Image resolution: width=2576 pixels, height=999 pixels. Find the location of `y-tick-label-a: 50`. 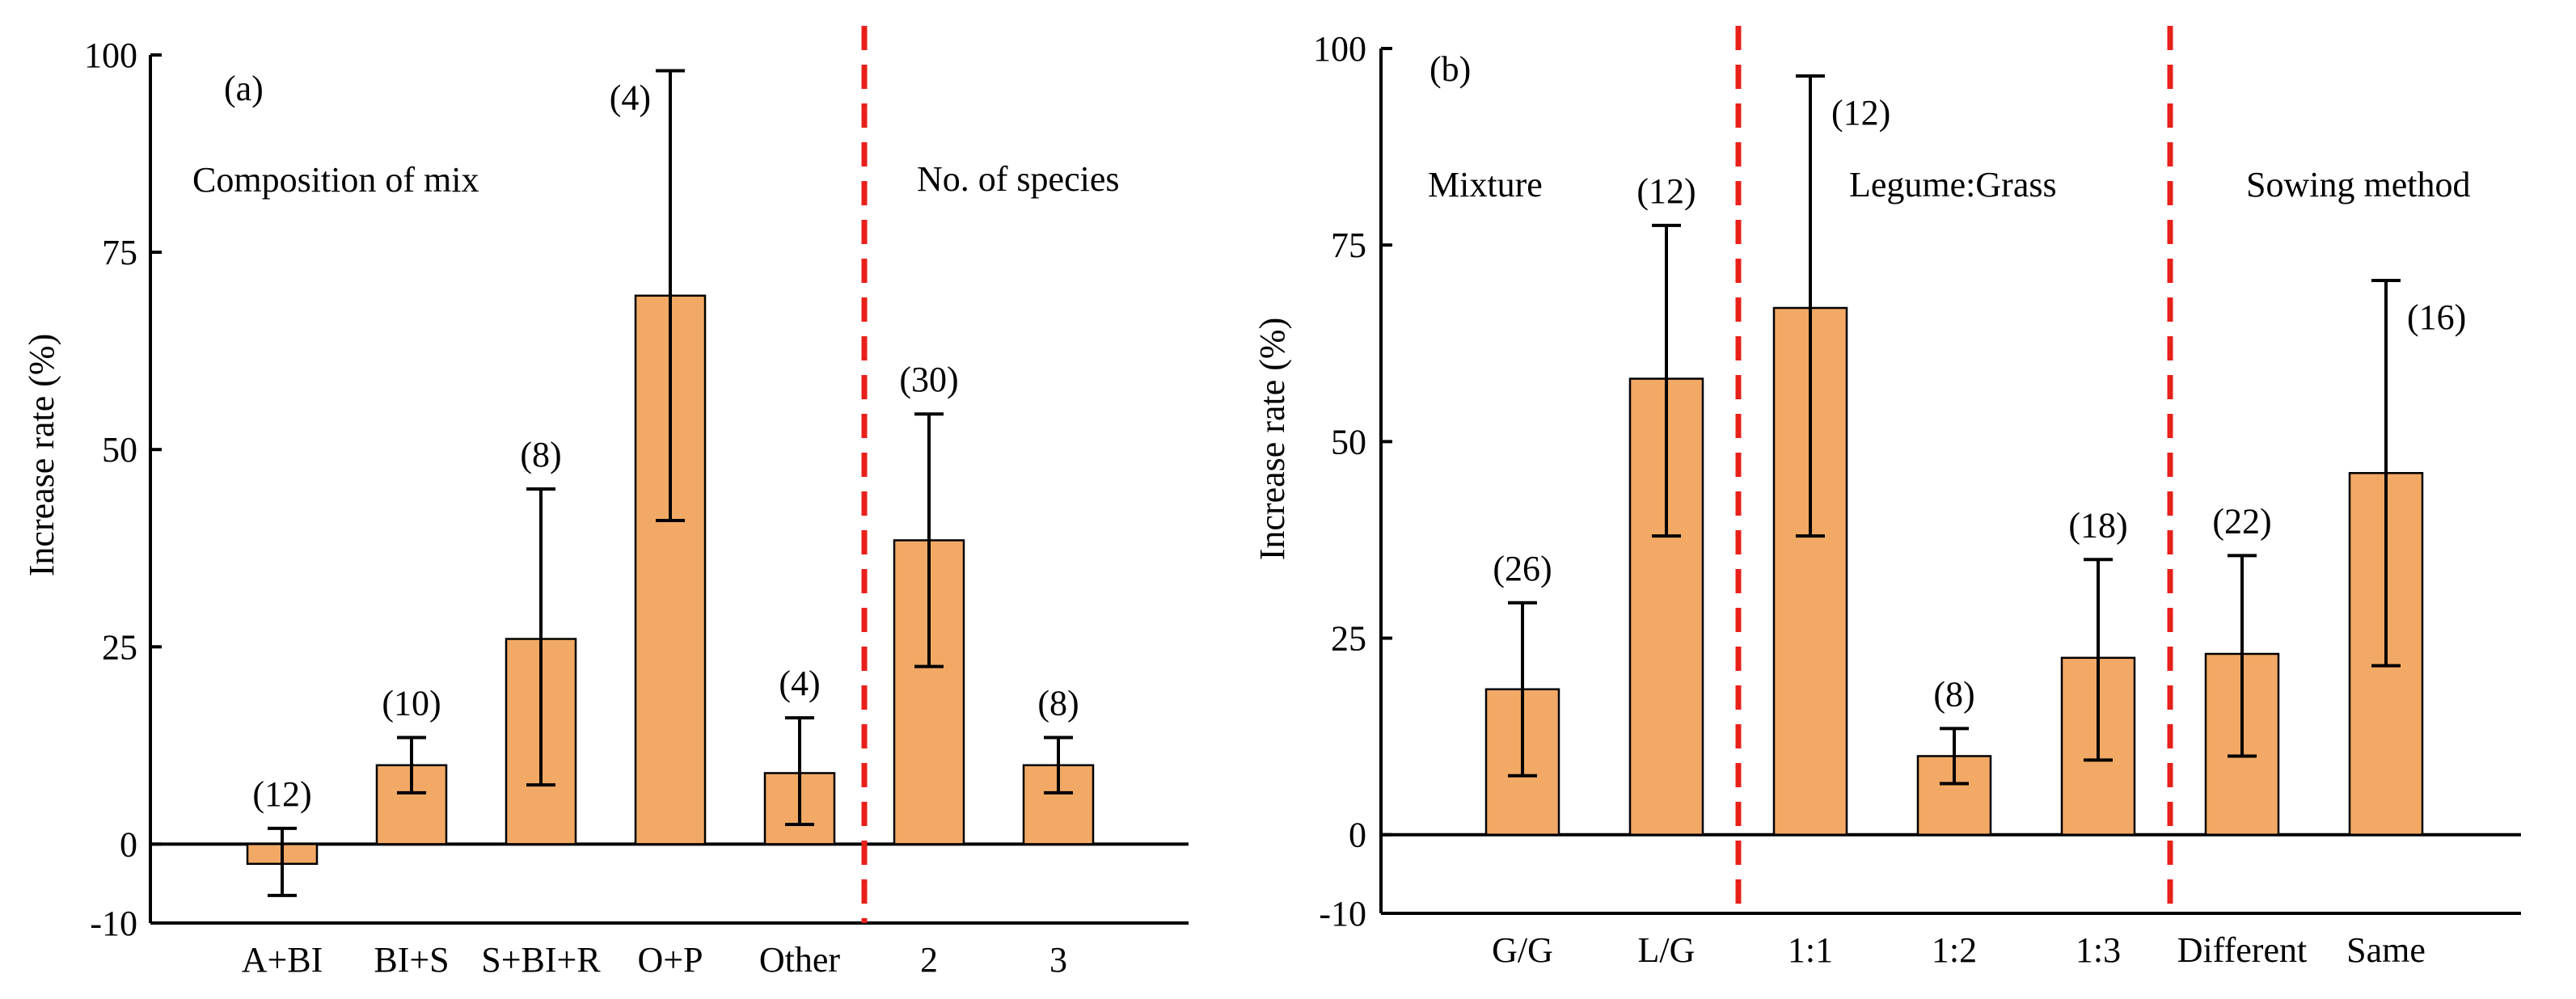

y-tick-label-a: 50 is located at coordinates (120, 450).